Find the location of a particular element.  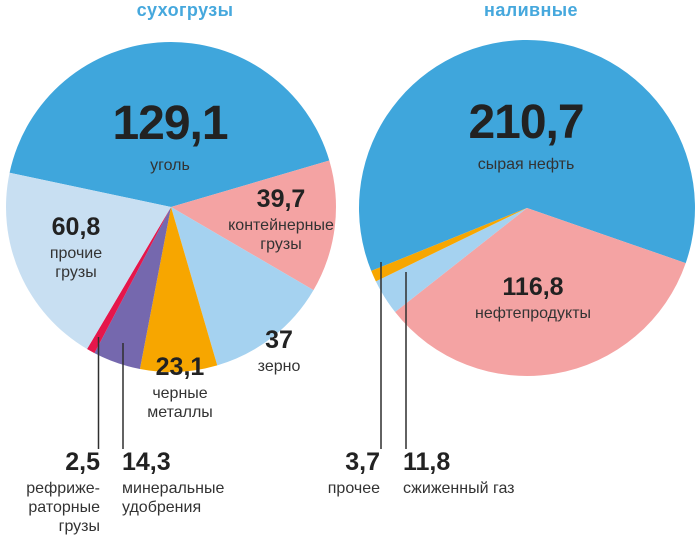

pie-slice-refrigerated-cargo is located at coordinates (129, 280).